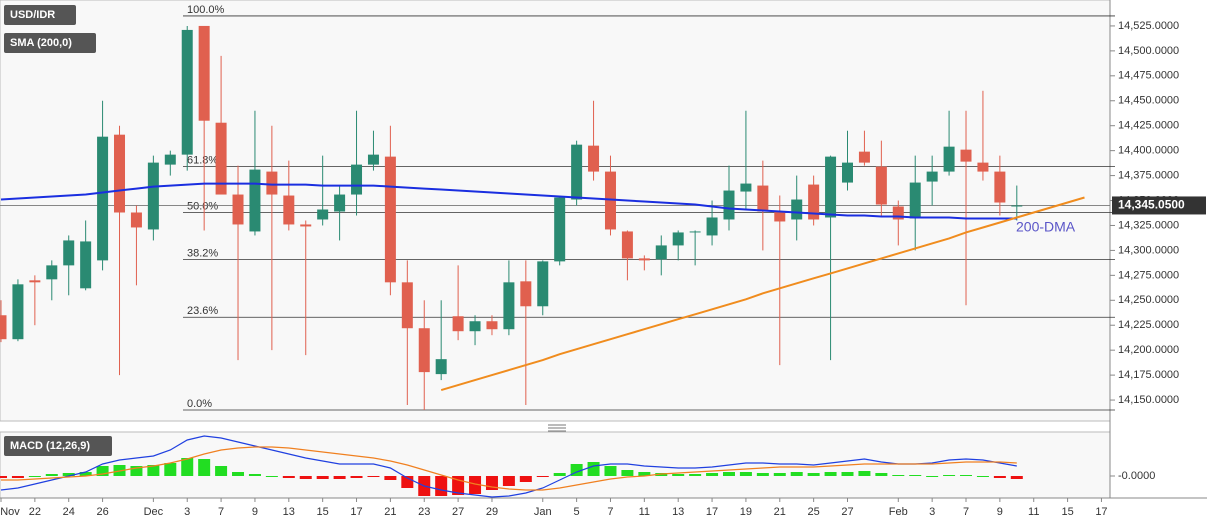 The height and width of the screenshot is (526, 1207). I want to click on y-tick-label: 14,175.0000, so click(1148, 375).